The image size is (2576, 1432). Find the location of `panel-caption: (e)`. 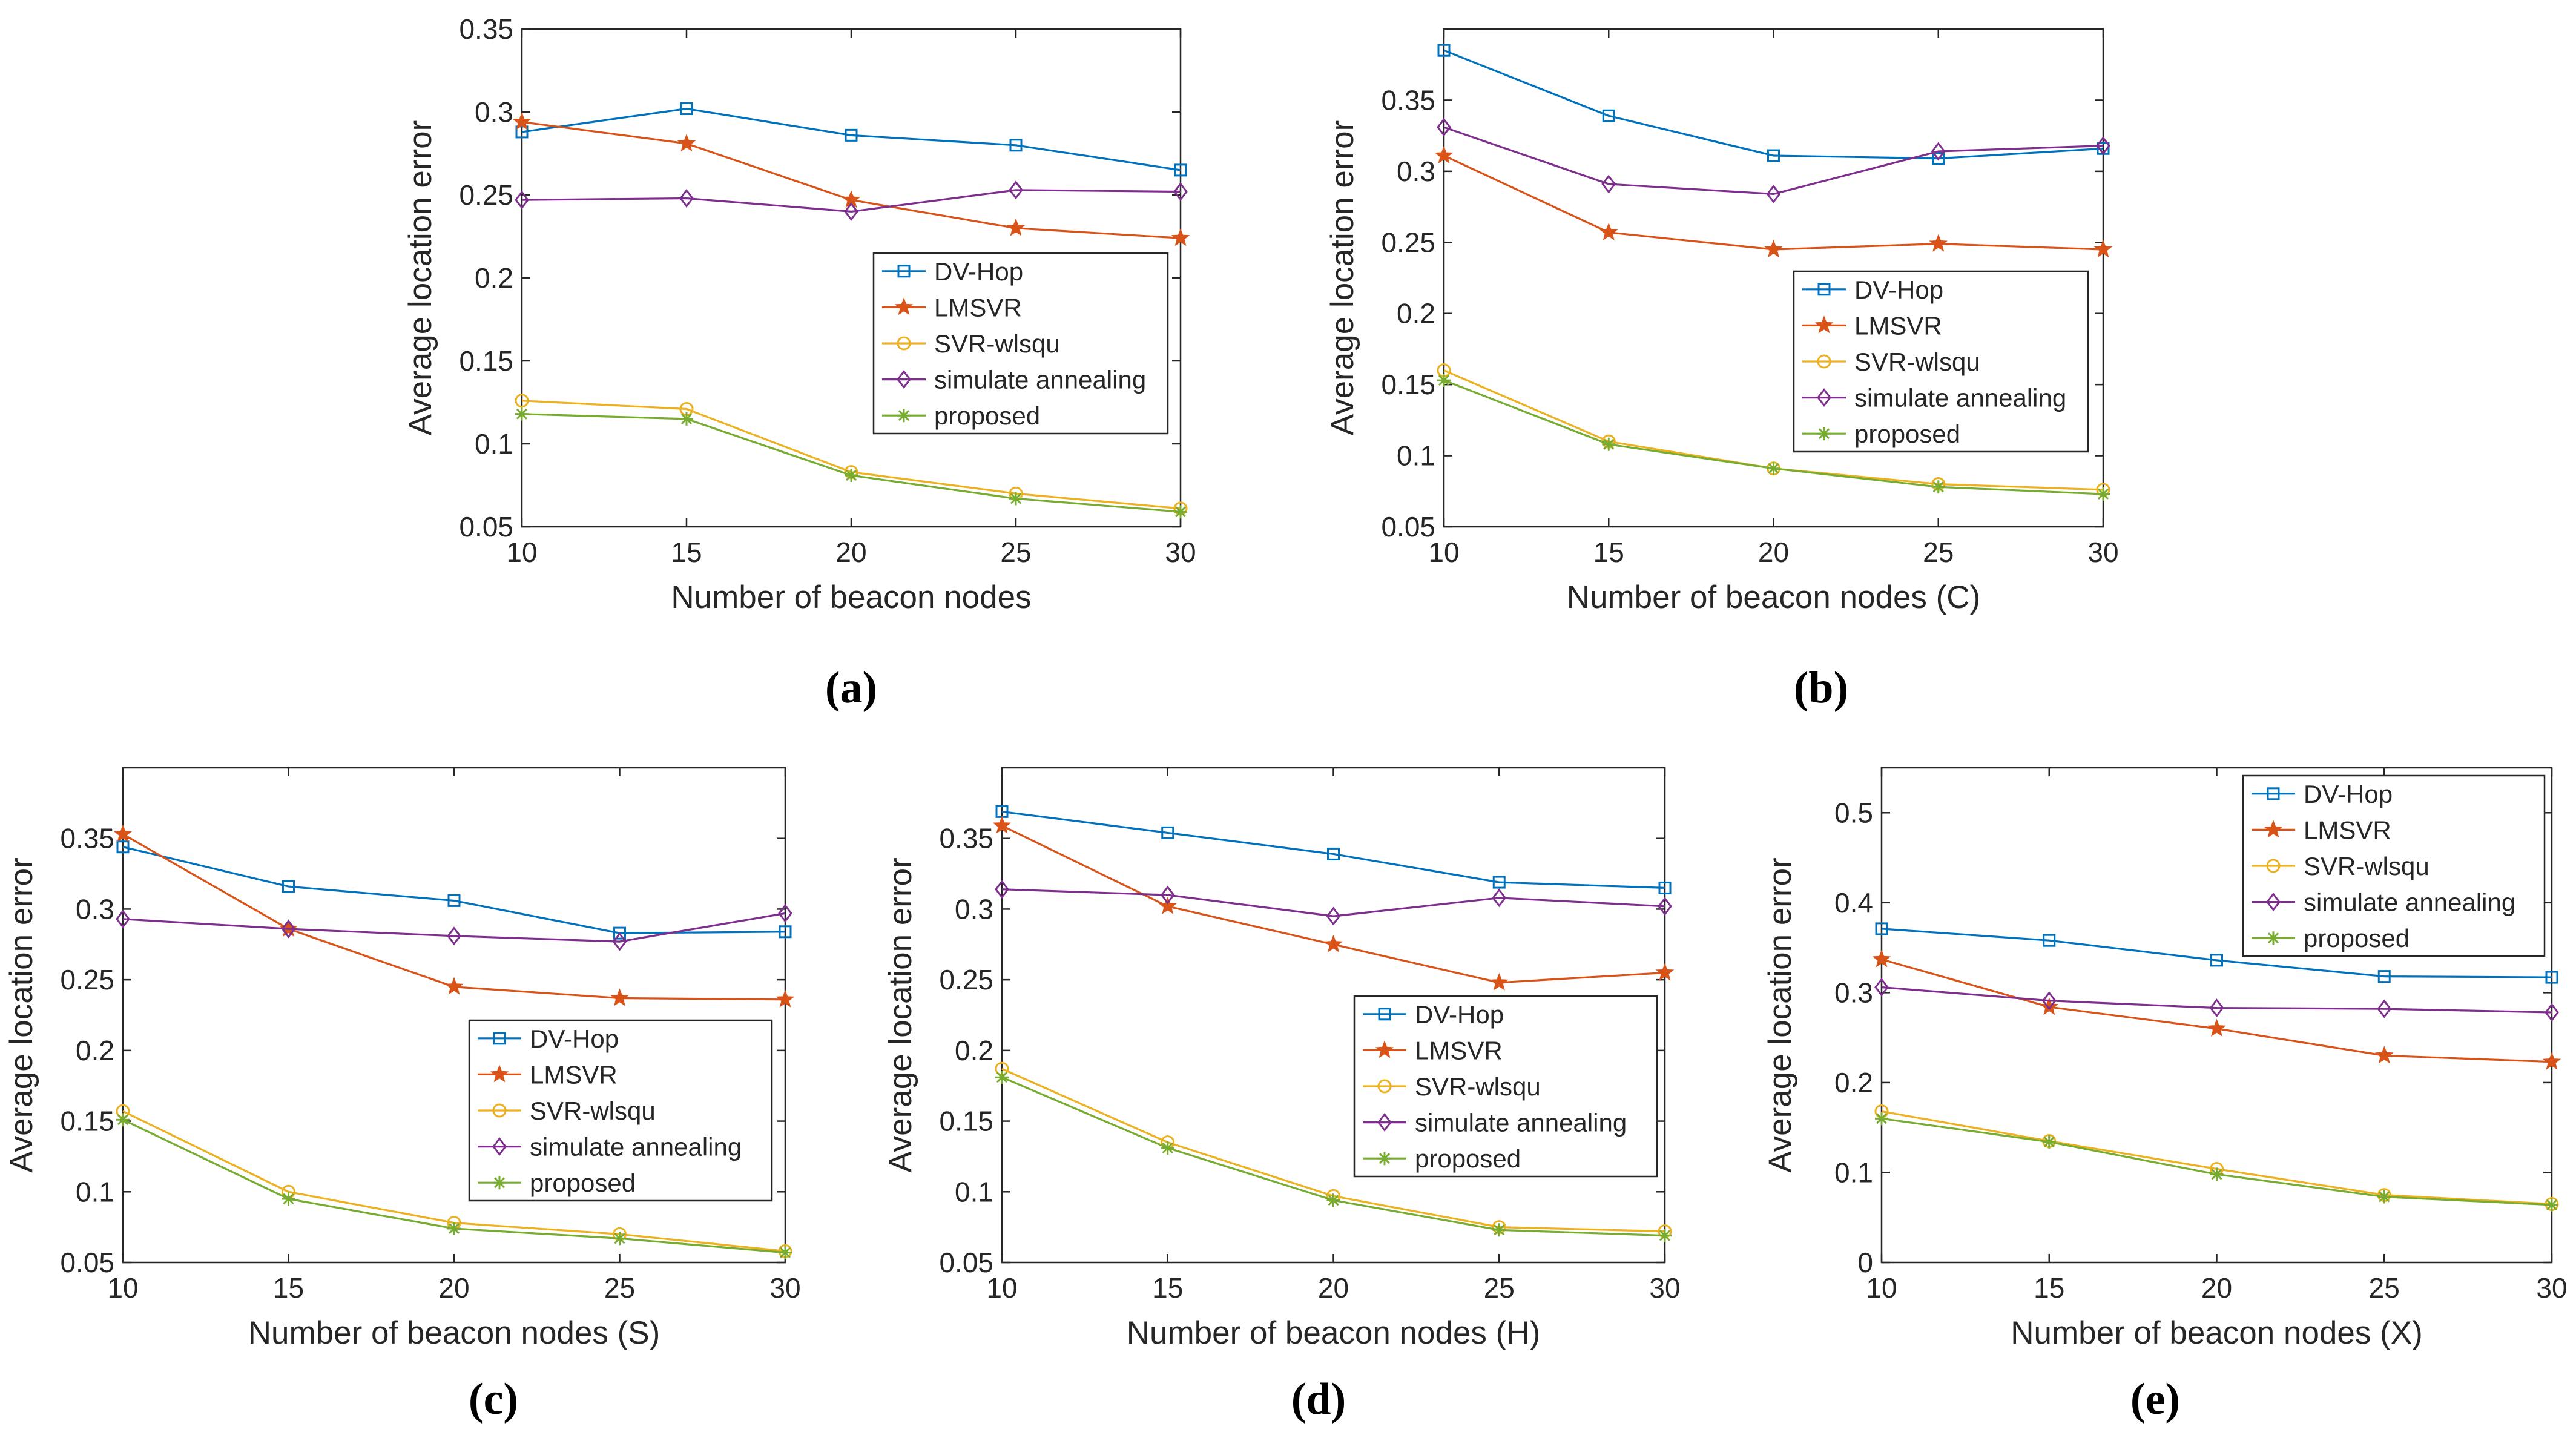

panel-caption: (e) is located at coordinates (2155, 1399).